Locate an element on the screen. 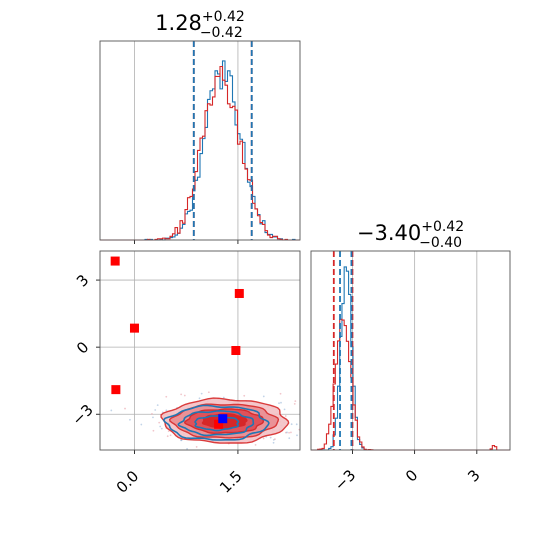 The image size is (550, 550). y-tick-label: −3 is located at coordinates (83, 415).